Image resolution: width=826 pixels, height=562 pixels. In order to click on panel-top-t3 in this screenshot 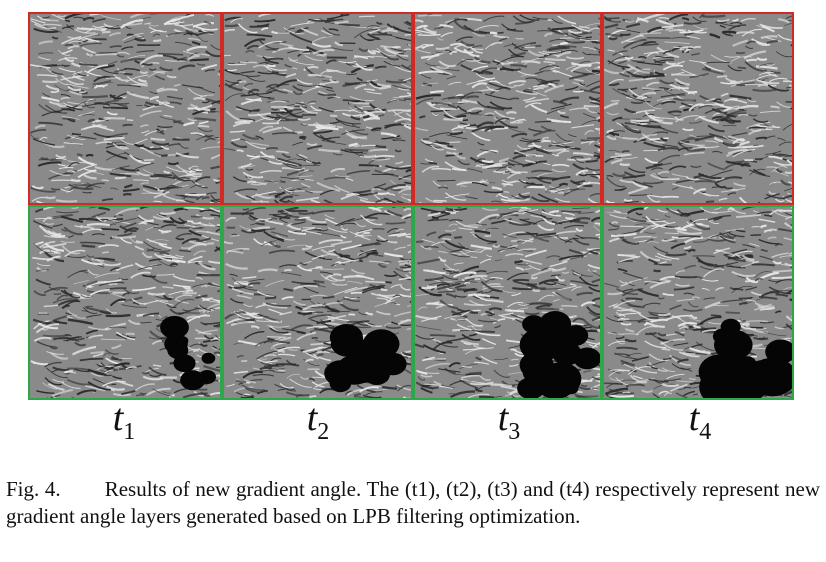, I will do `click(507, 108)`.